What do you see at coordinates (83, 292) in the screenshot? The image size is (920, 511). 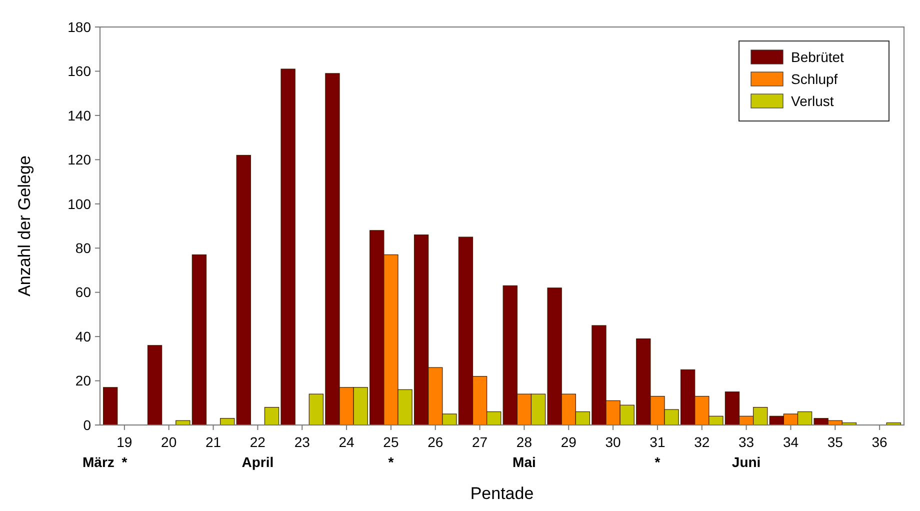 I see `y-tick-label: 60` at bounding box center [83, 292].